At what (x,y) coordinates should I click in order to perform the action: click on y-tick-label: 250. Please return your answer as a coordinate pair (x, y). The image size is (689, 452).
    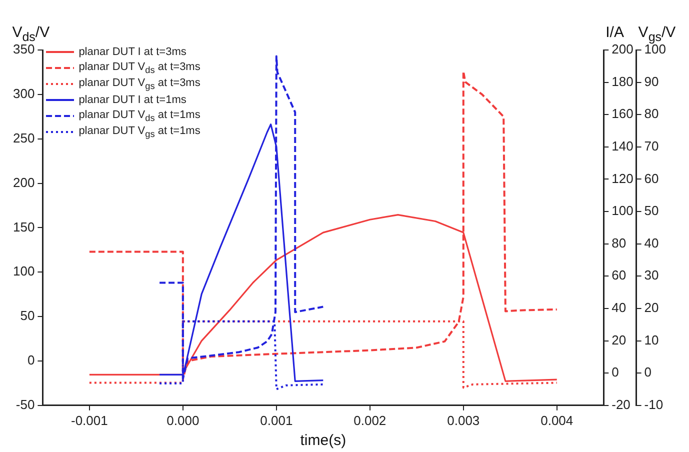
    Looking at the image, I should click on (23, 138).